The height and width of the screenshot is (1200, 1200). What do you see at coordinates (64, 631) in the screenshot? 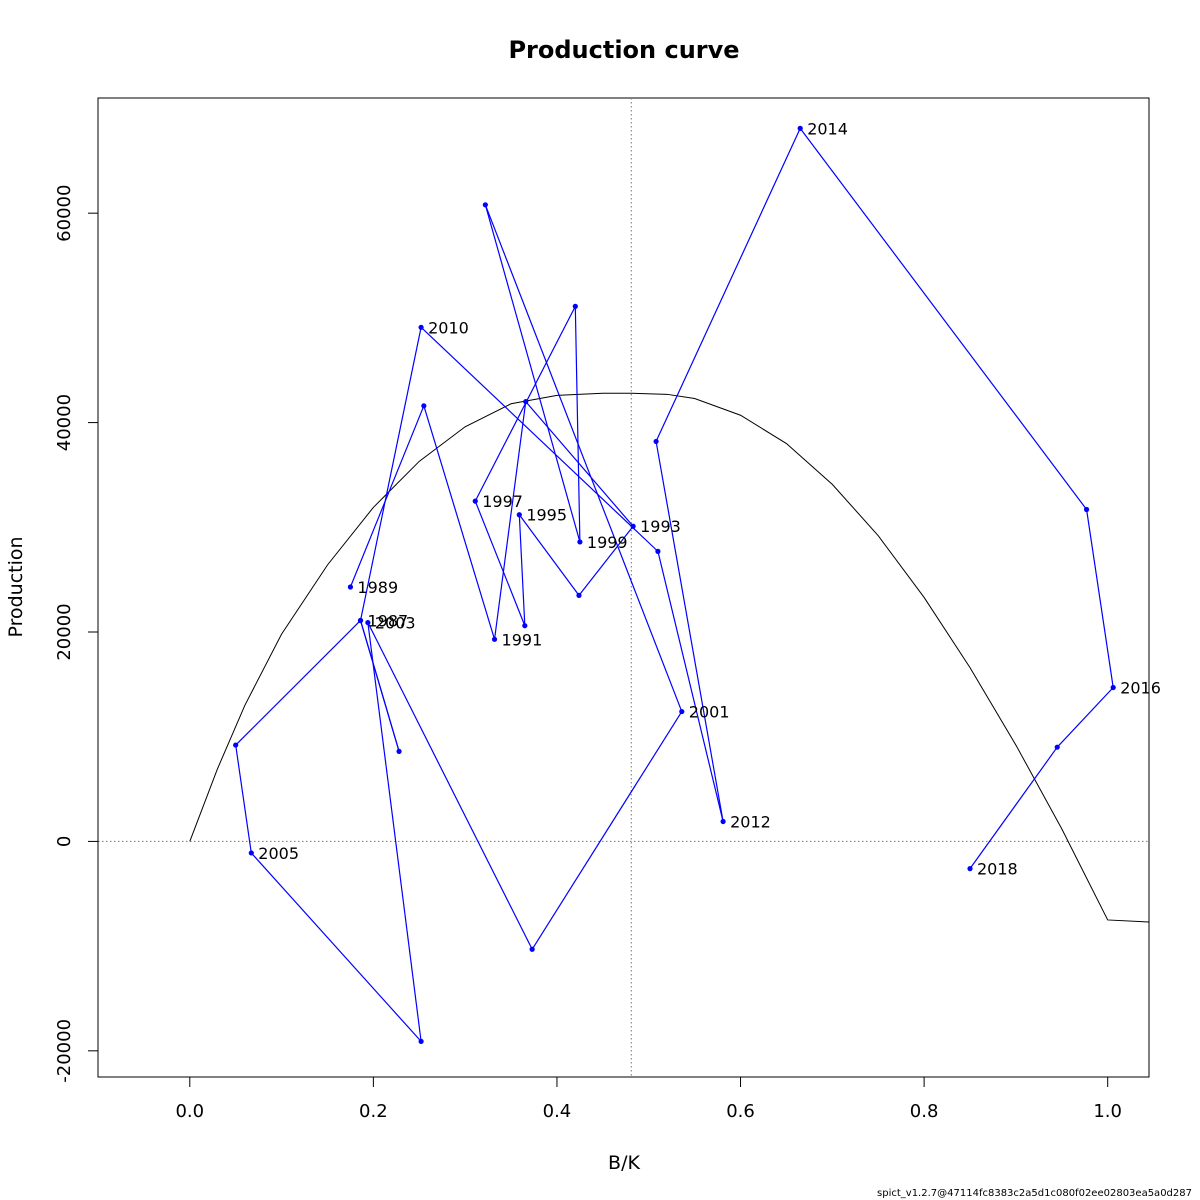
I see `y-tick-label: 20000` at bounding box center [64, 631].